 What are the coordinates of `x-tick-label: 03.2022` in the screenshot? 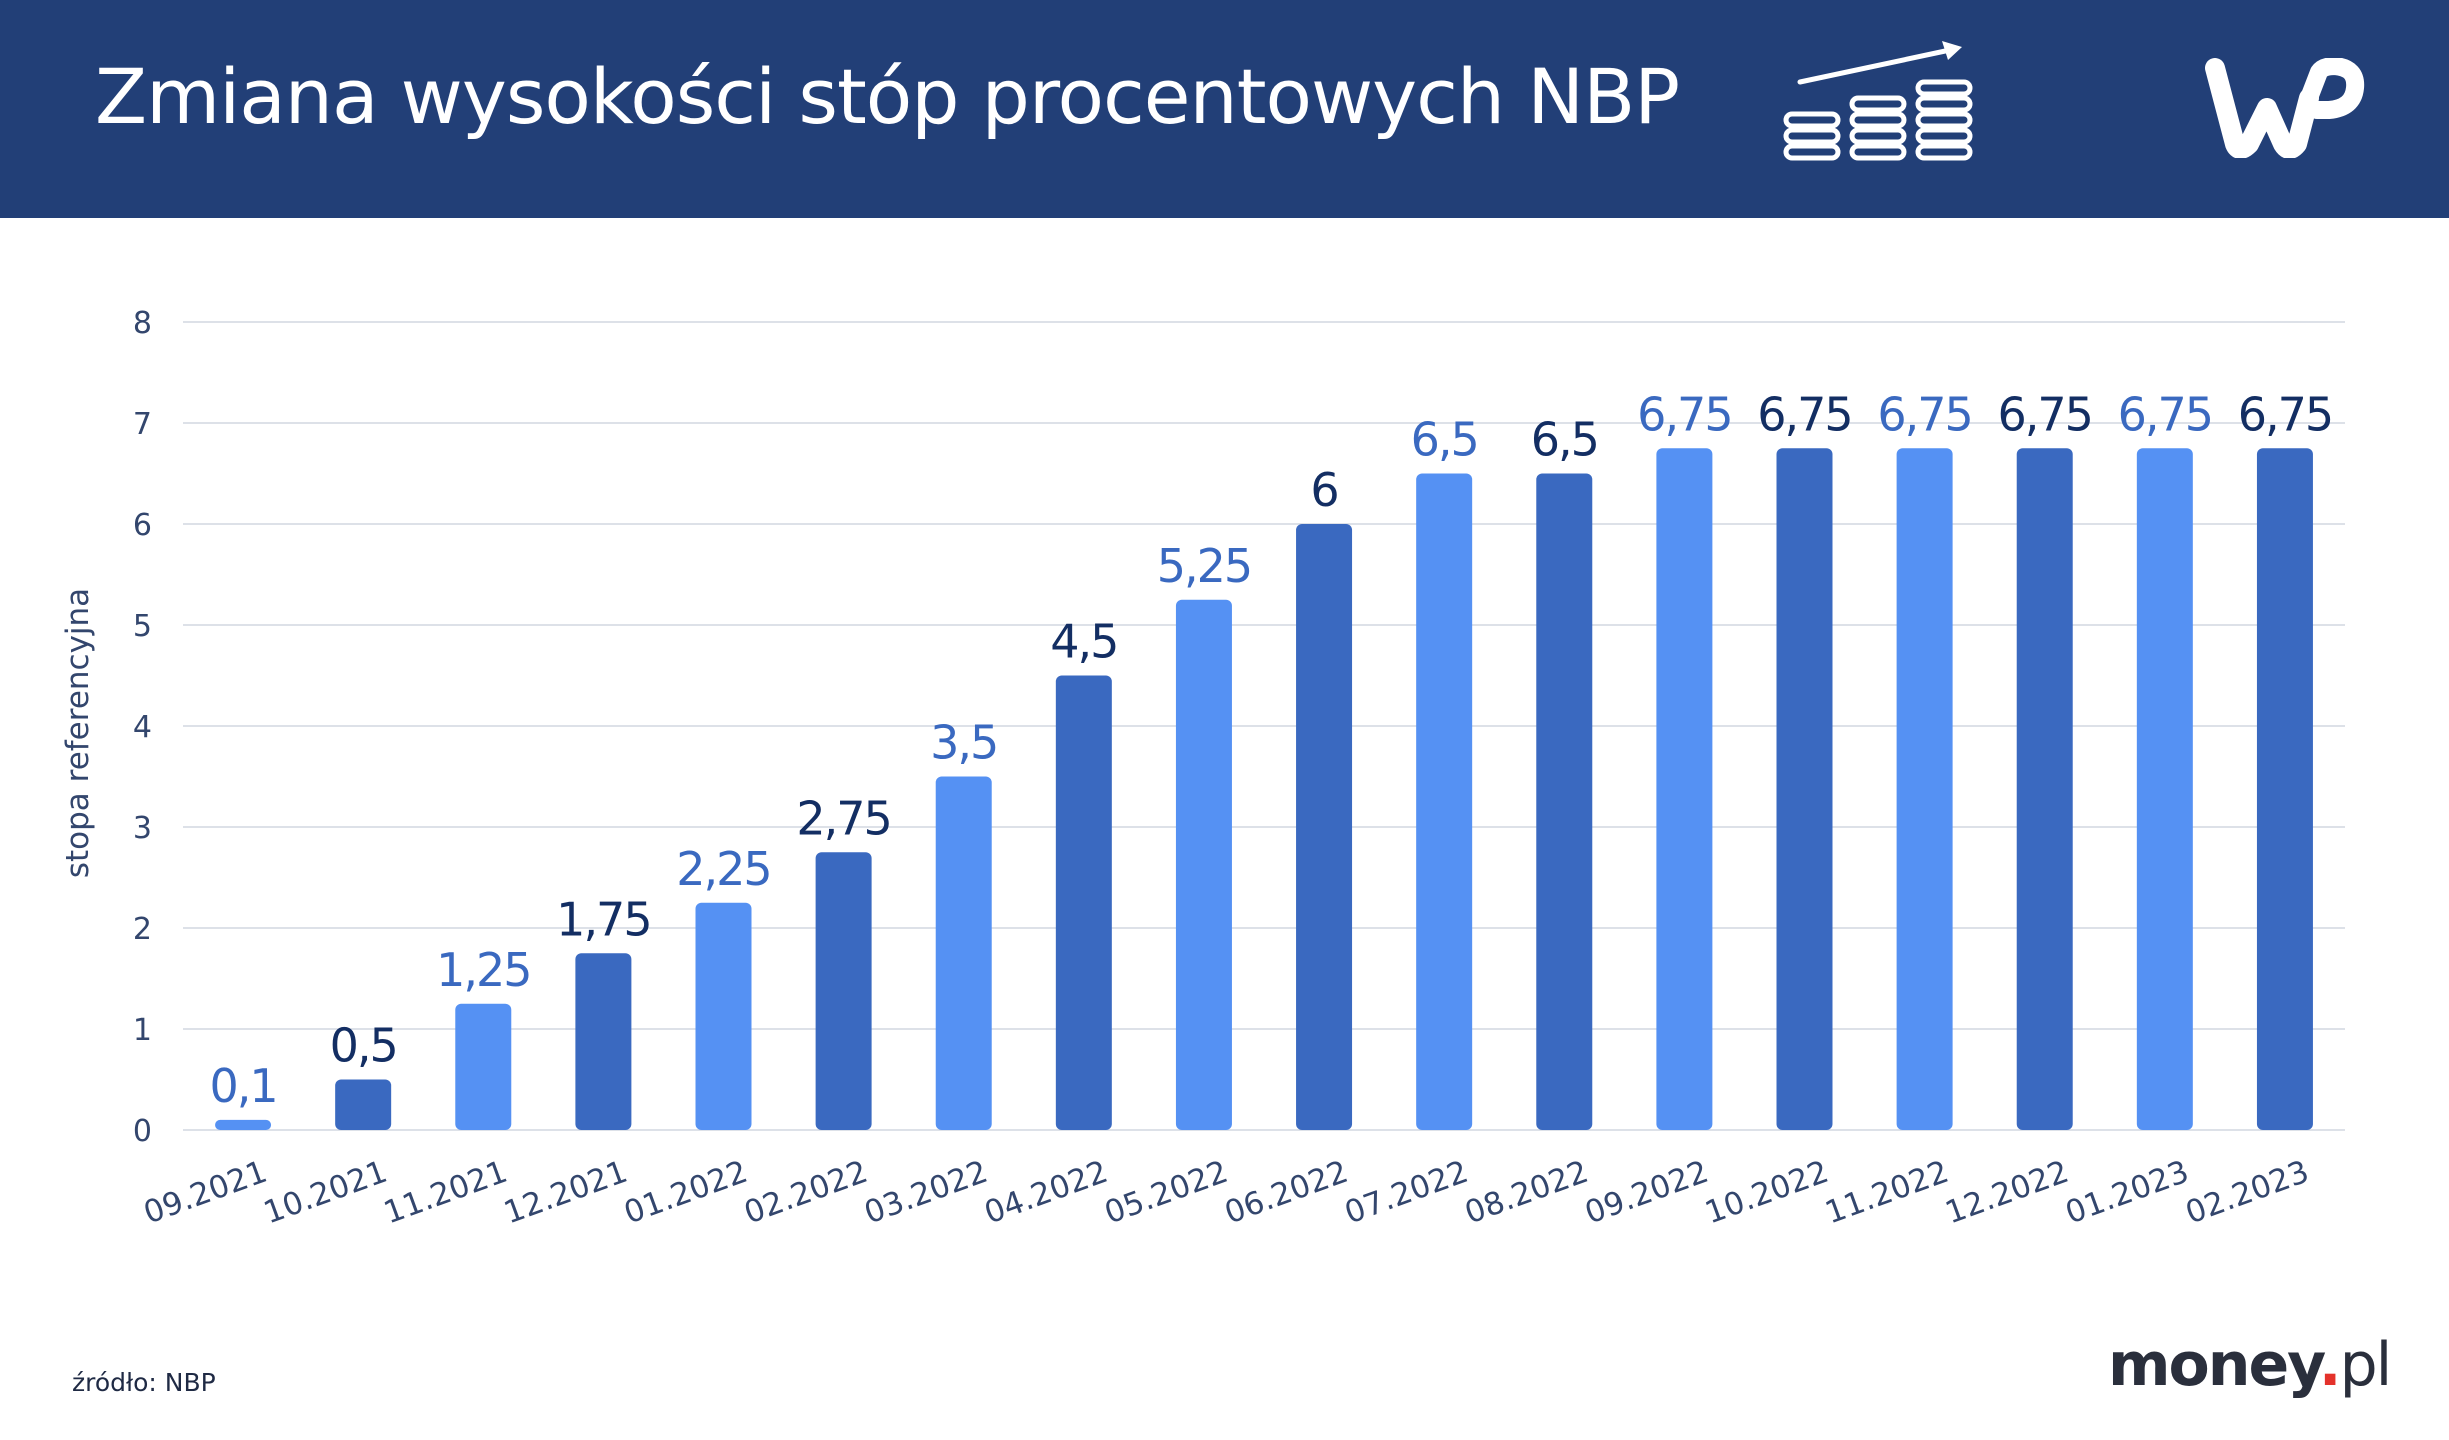 It's located at (926, 1193).